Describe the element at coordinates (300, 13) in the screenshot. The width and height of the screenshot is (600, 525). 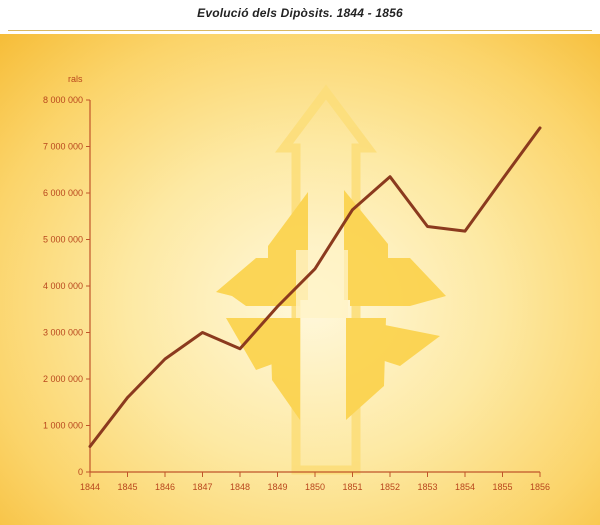
I see `chart-title: Evolució dels Dipòsits. 1844 - 1856` at that location.